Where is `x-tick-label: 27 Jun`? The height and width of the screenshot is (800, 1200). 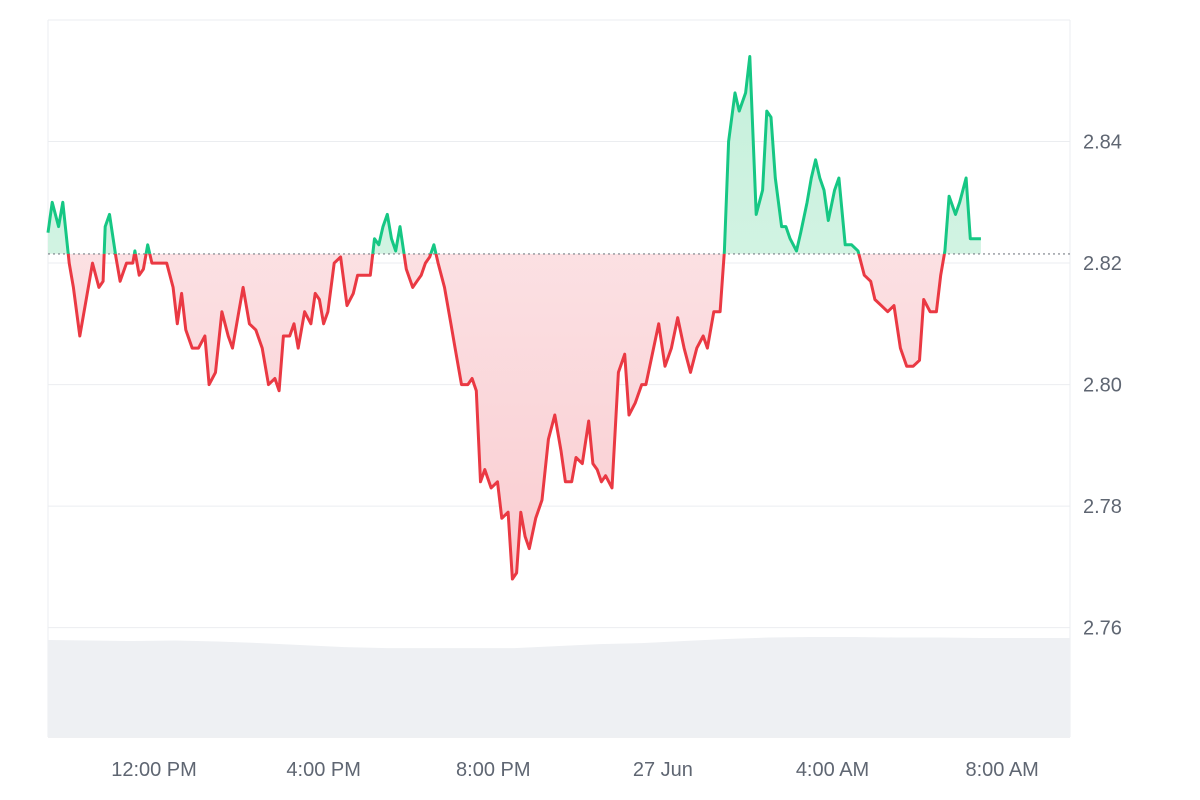
x-tick-label: 27 Jun is located at coordinates (663, 770).